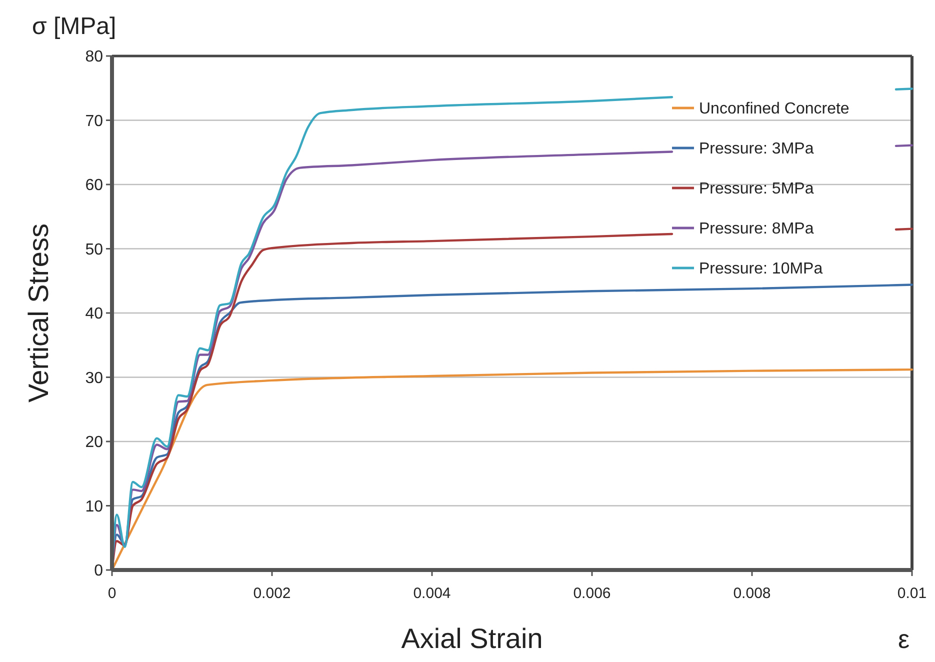 The height and width of the screenshot is (662, 935). What do you see at coordinates (756, 149) in the screenshot?
I see `legend-label: Pressure: 3MPa` at bounding box center [756, 149].